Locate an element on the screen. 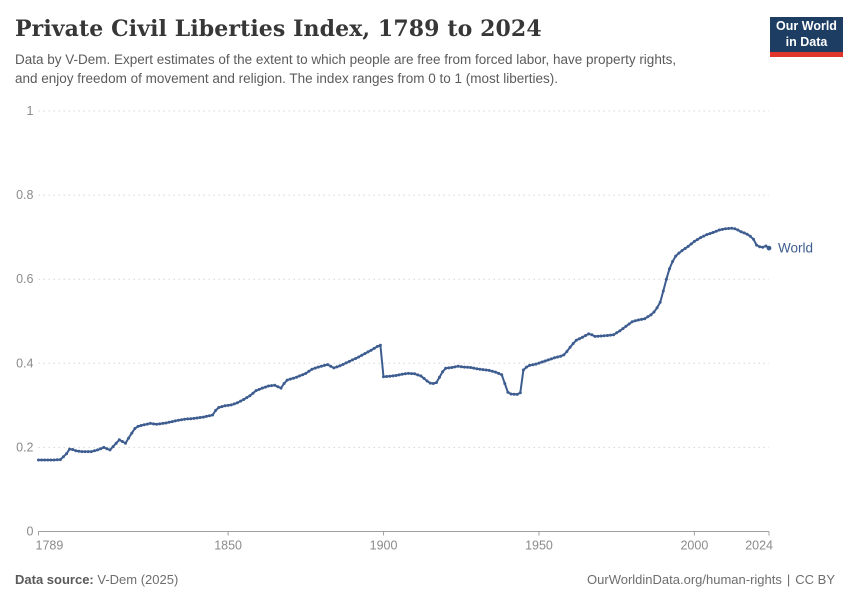 The width and height of the screenshot is (850, 600). owid-logo: Our World in Data is located at coordinates (806, 37).